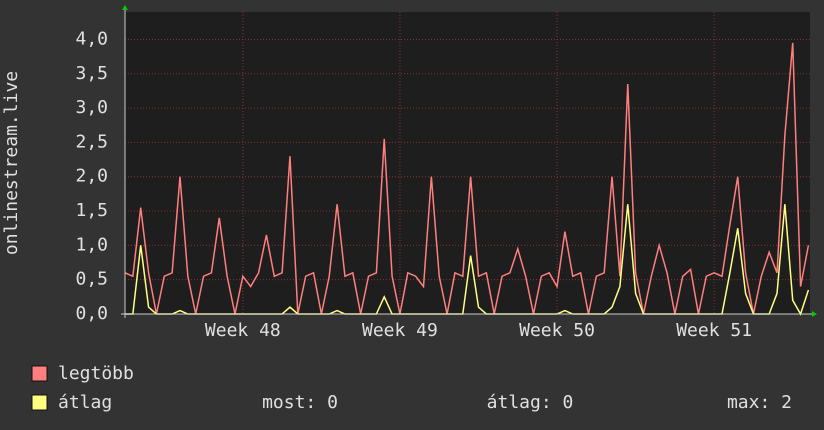 Image resolution: width=824 pixels, height=430 pixels. I want to click on y-tick-label: 0,0, so click(91, 313).